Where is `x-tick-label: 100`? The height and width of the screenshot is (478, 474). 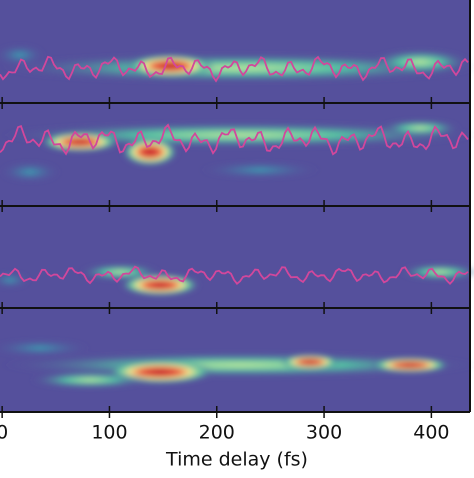 x-tick-label: 100 is located at coordinates (109, 433).